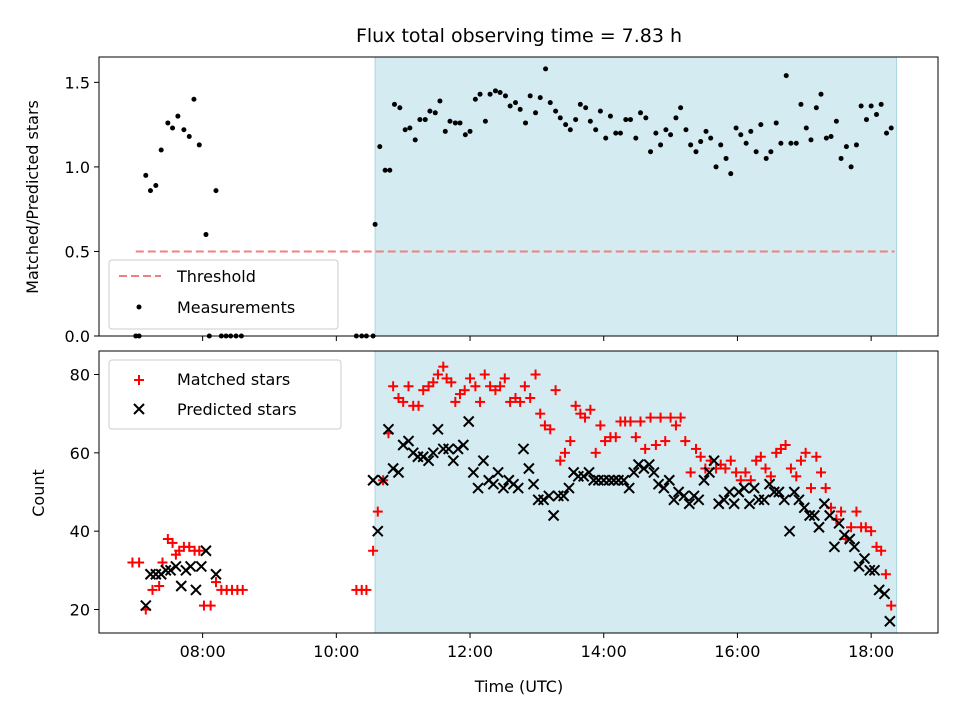 This screenshot has width=960, height=720. I want to click on ratio-panel-ylabel: Matched/Predicted stars, so click(32, 197).